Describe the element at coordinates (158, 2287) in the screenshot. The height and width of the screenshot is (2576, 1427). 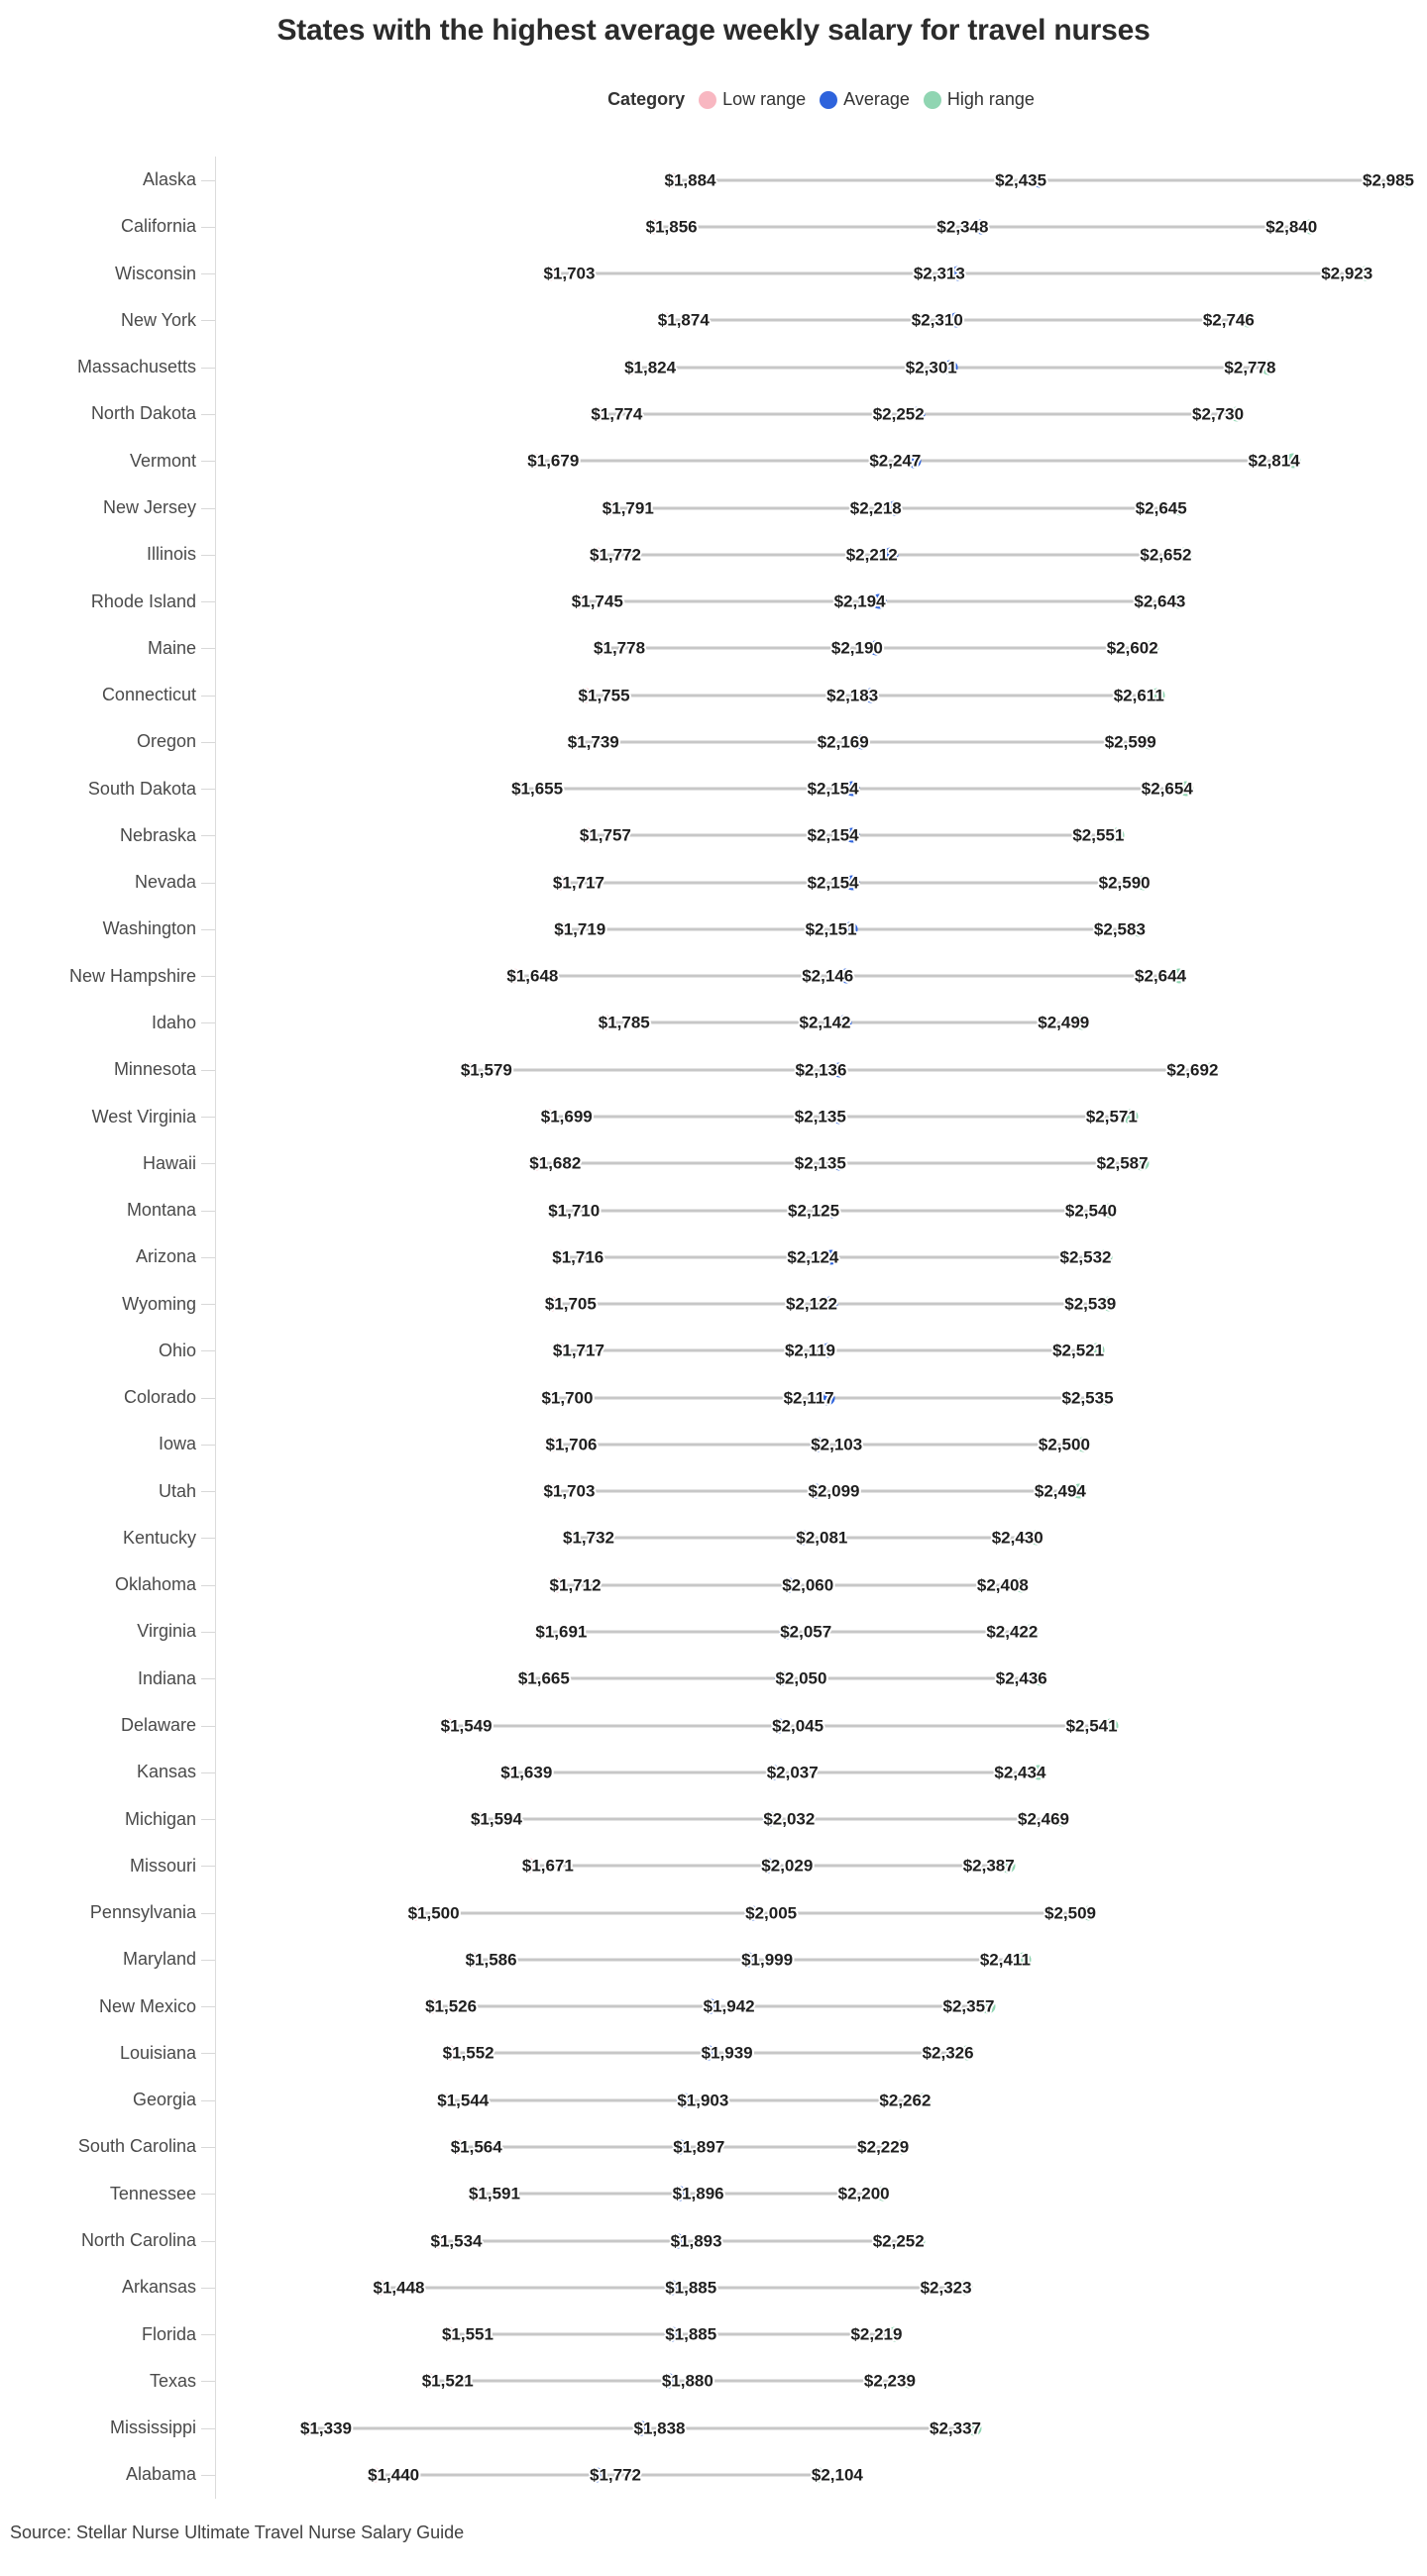
I see `state-label: Arkansas` at that location.